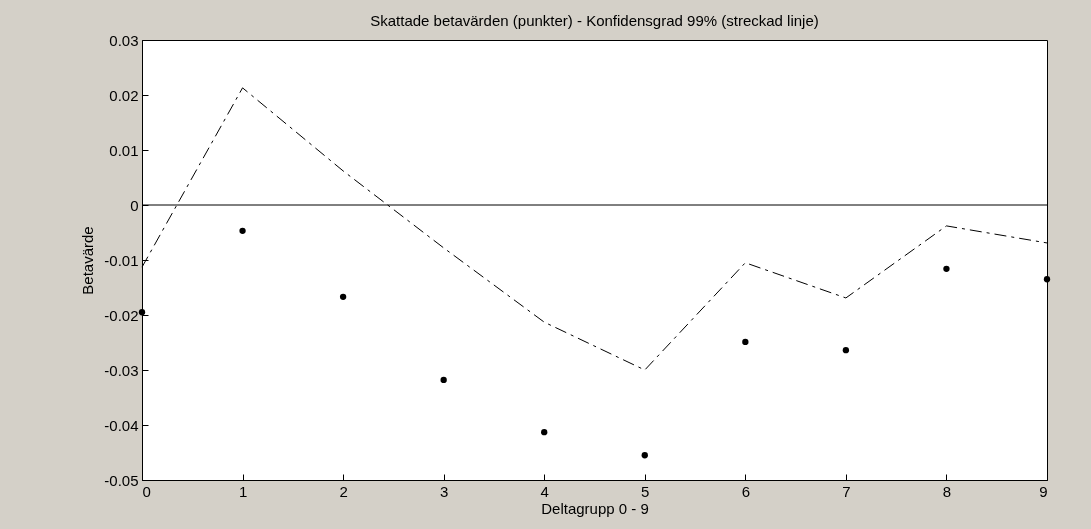  Describe the element at coordinates (645, 491) in the screenshot. I see `x-tick-label: 5` at that location.